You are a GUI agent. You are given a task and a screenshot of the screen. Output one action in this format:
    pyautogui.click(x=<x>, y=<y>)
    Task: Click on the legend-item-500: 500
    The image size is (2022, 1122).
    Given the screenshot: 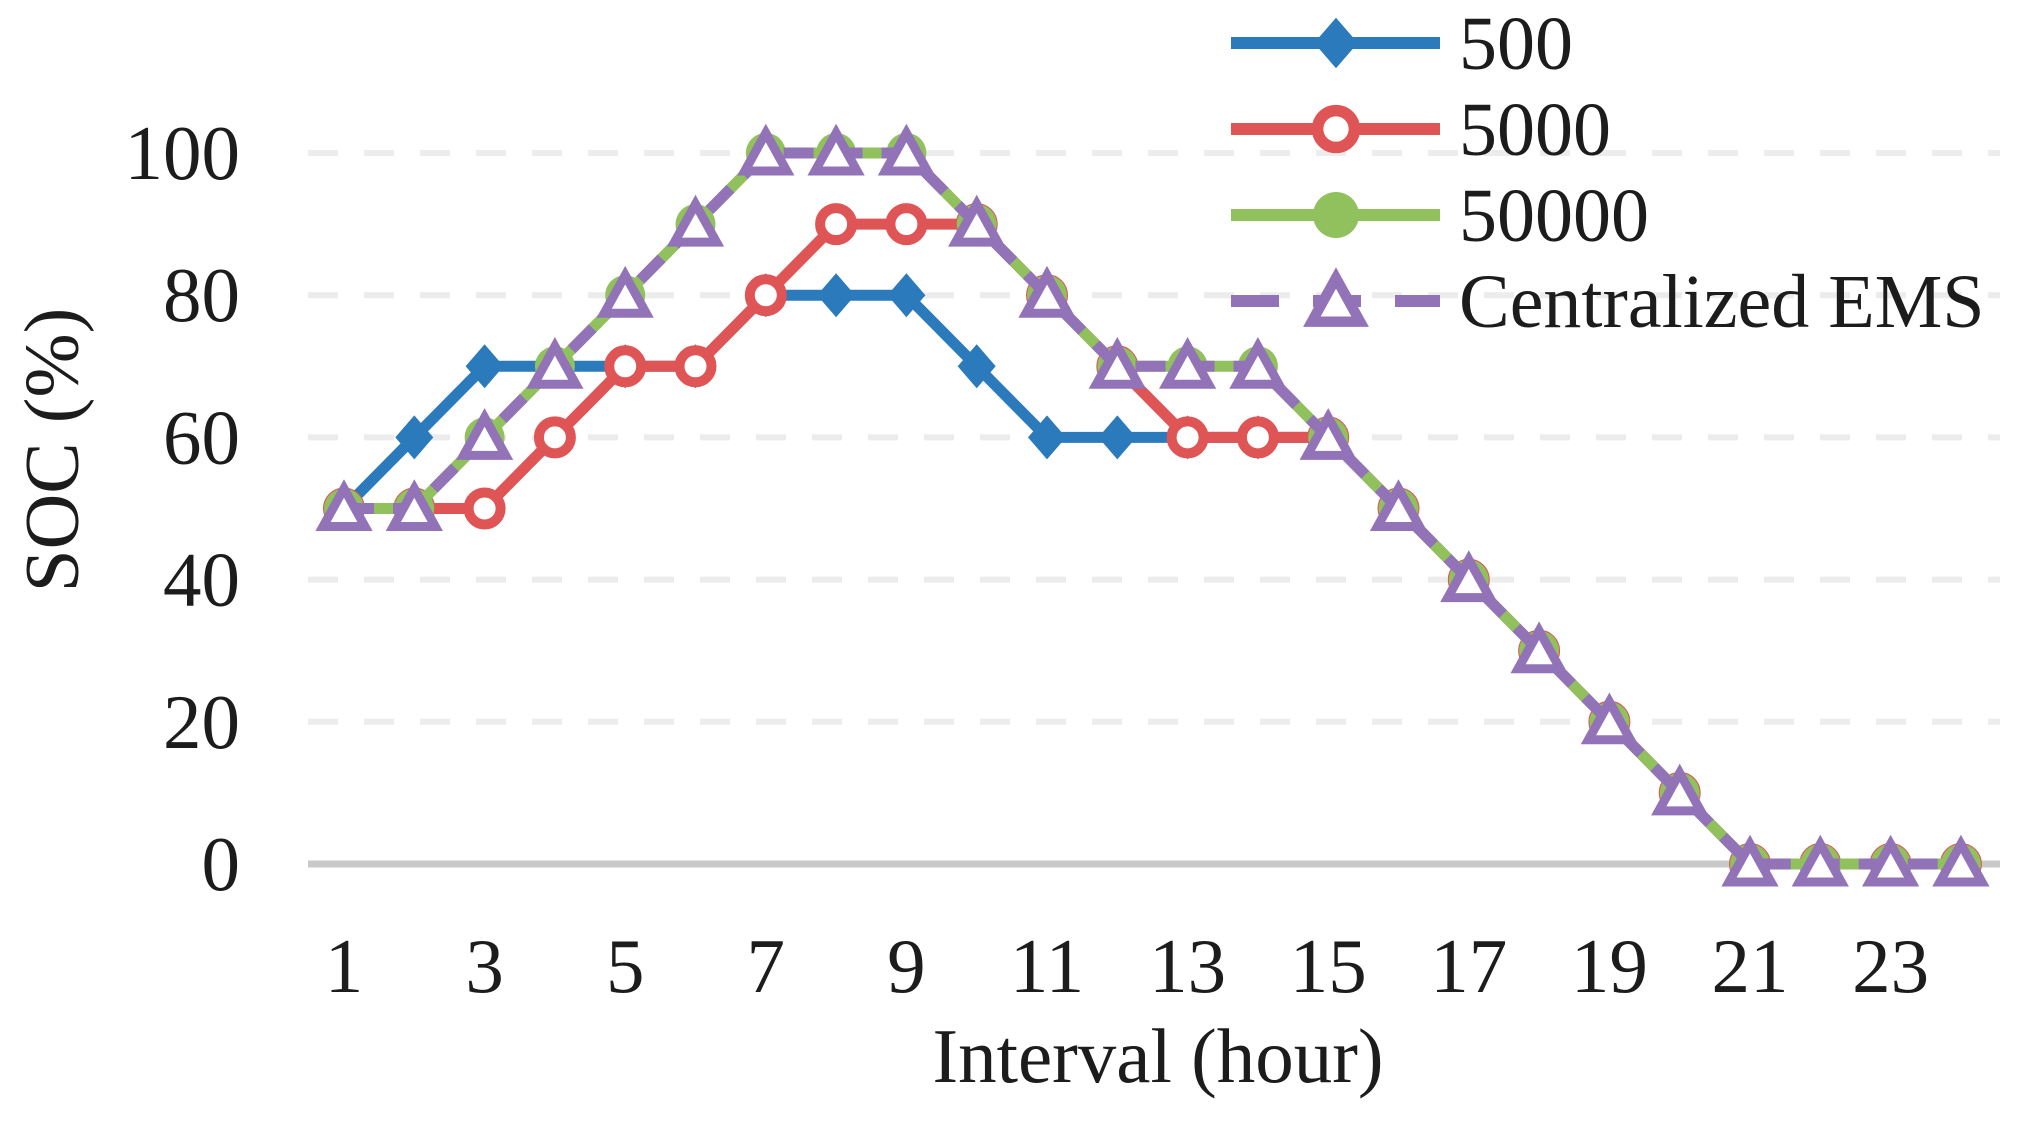 What is the action you would take?
    pyautogui.click(x=1402, y=44)
    